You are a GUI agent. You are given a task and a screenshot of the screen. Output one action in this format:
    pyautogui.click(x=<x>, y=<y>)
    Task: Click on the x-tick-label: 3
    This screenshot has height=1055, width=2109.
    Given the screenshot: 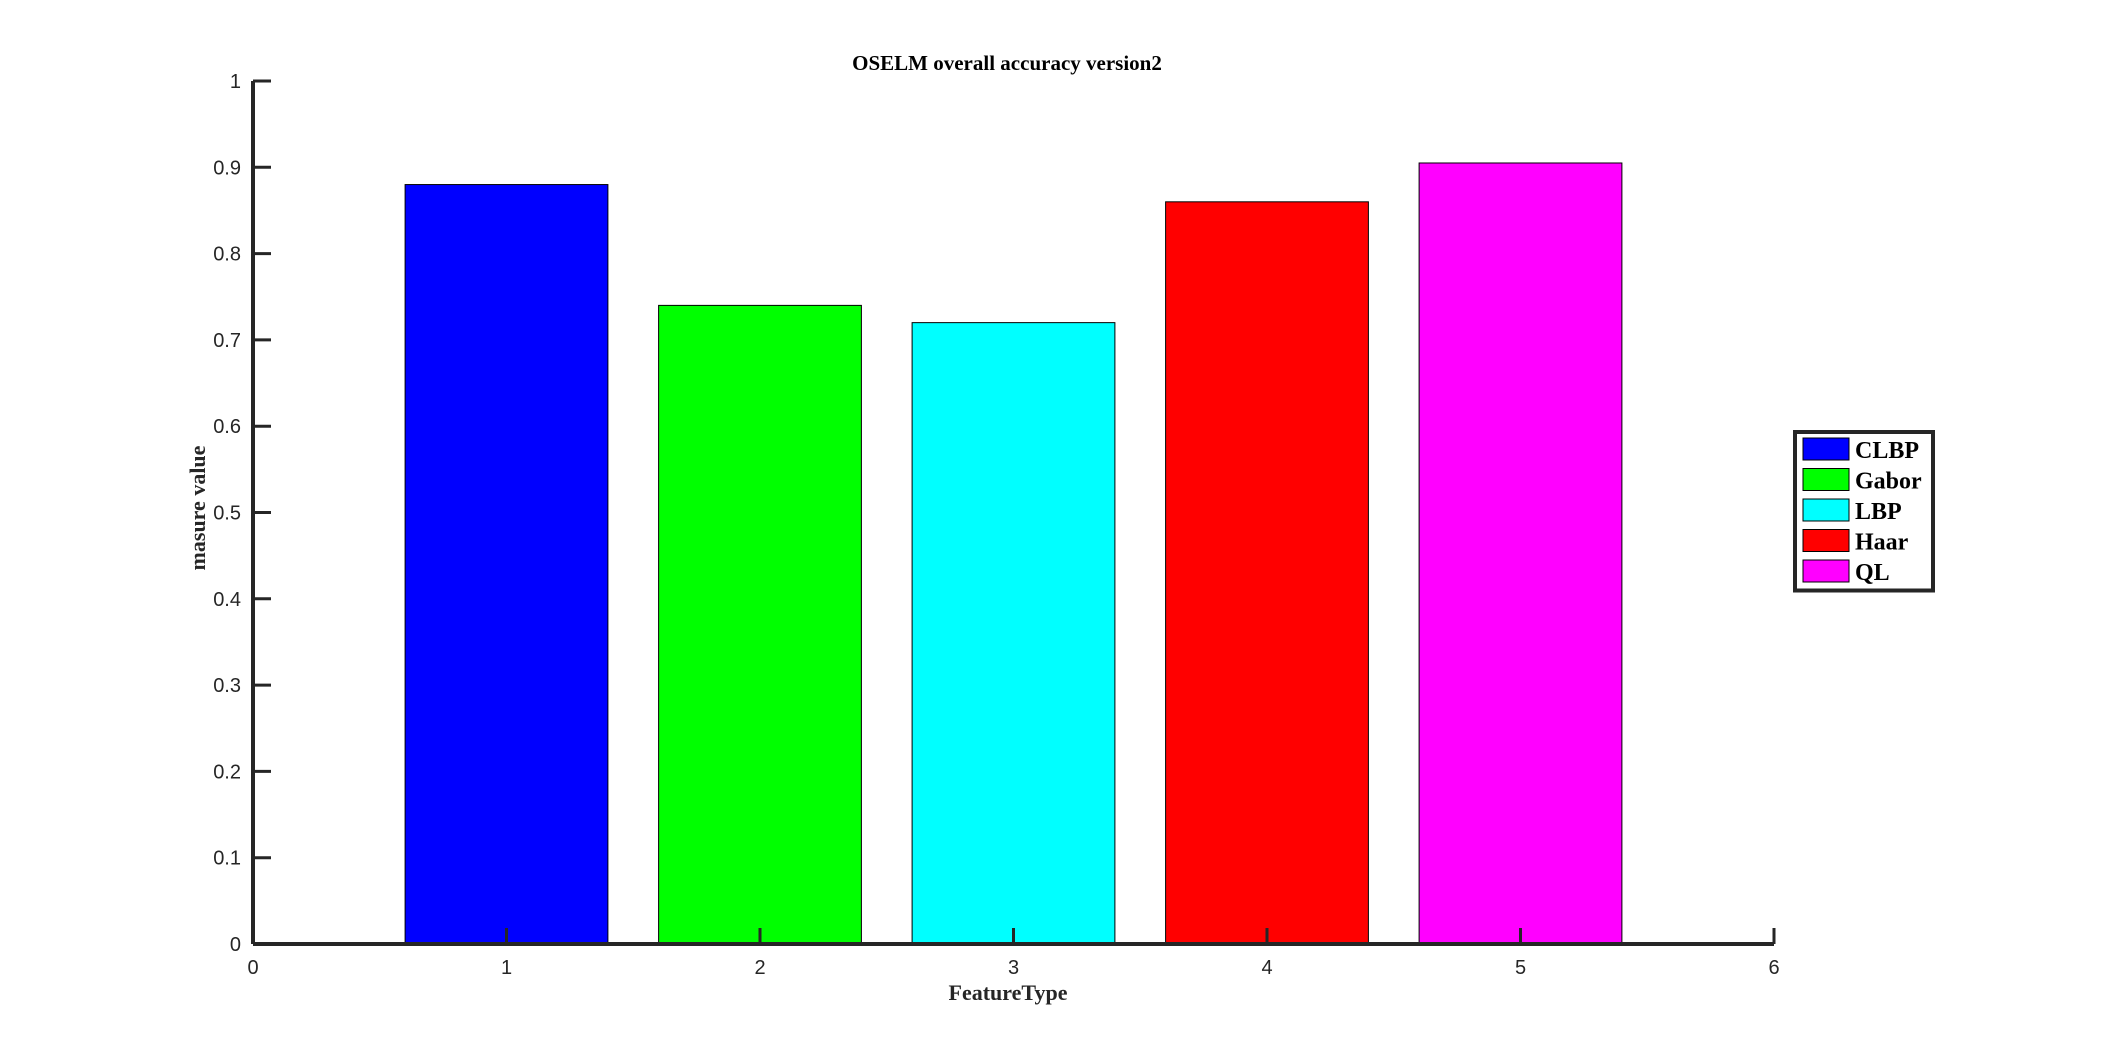 What is the action you would take?
    pyautogui.click(x=1013, y=968)
    